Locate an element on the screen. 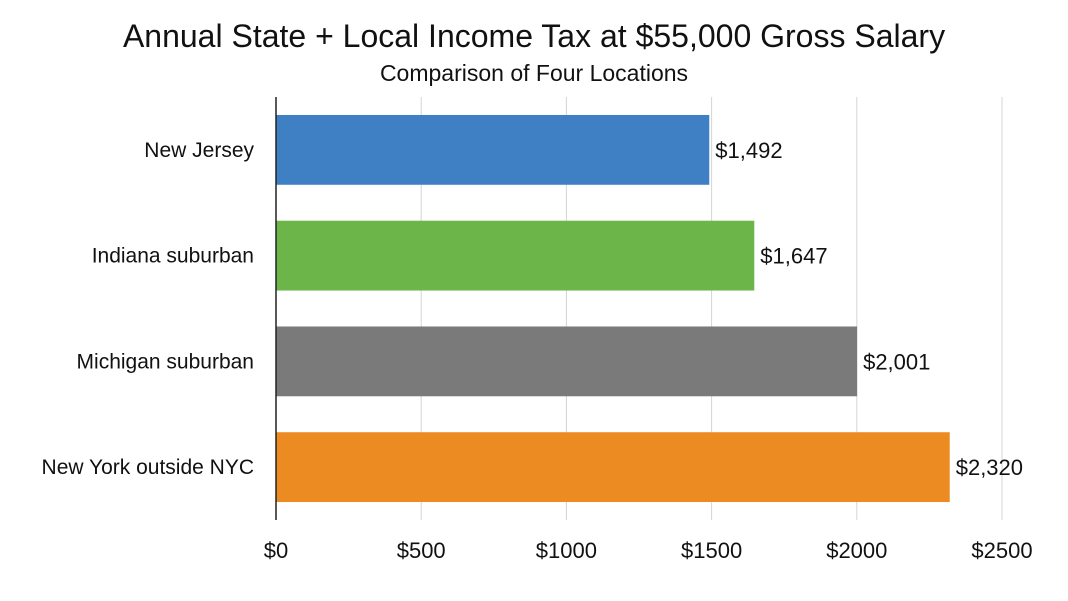 This screenshot has width=1068, height=601. category-label: New Jersey is located at coordinates (199, 150).